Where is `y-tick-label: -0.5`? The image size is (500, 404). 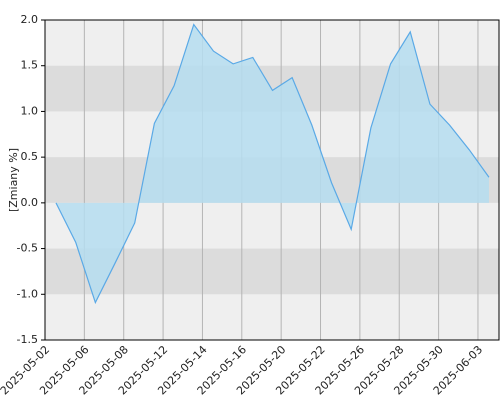 y-tick-label: -0.5 is located at coordinates (27, 248).